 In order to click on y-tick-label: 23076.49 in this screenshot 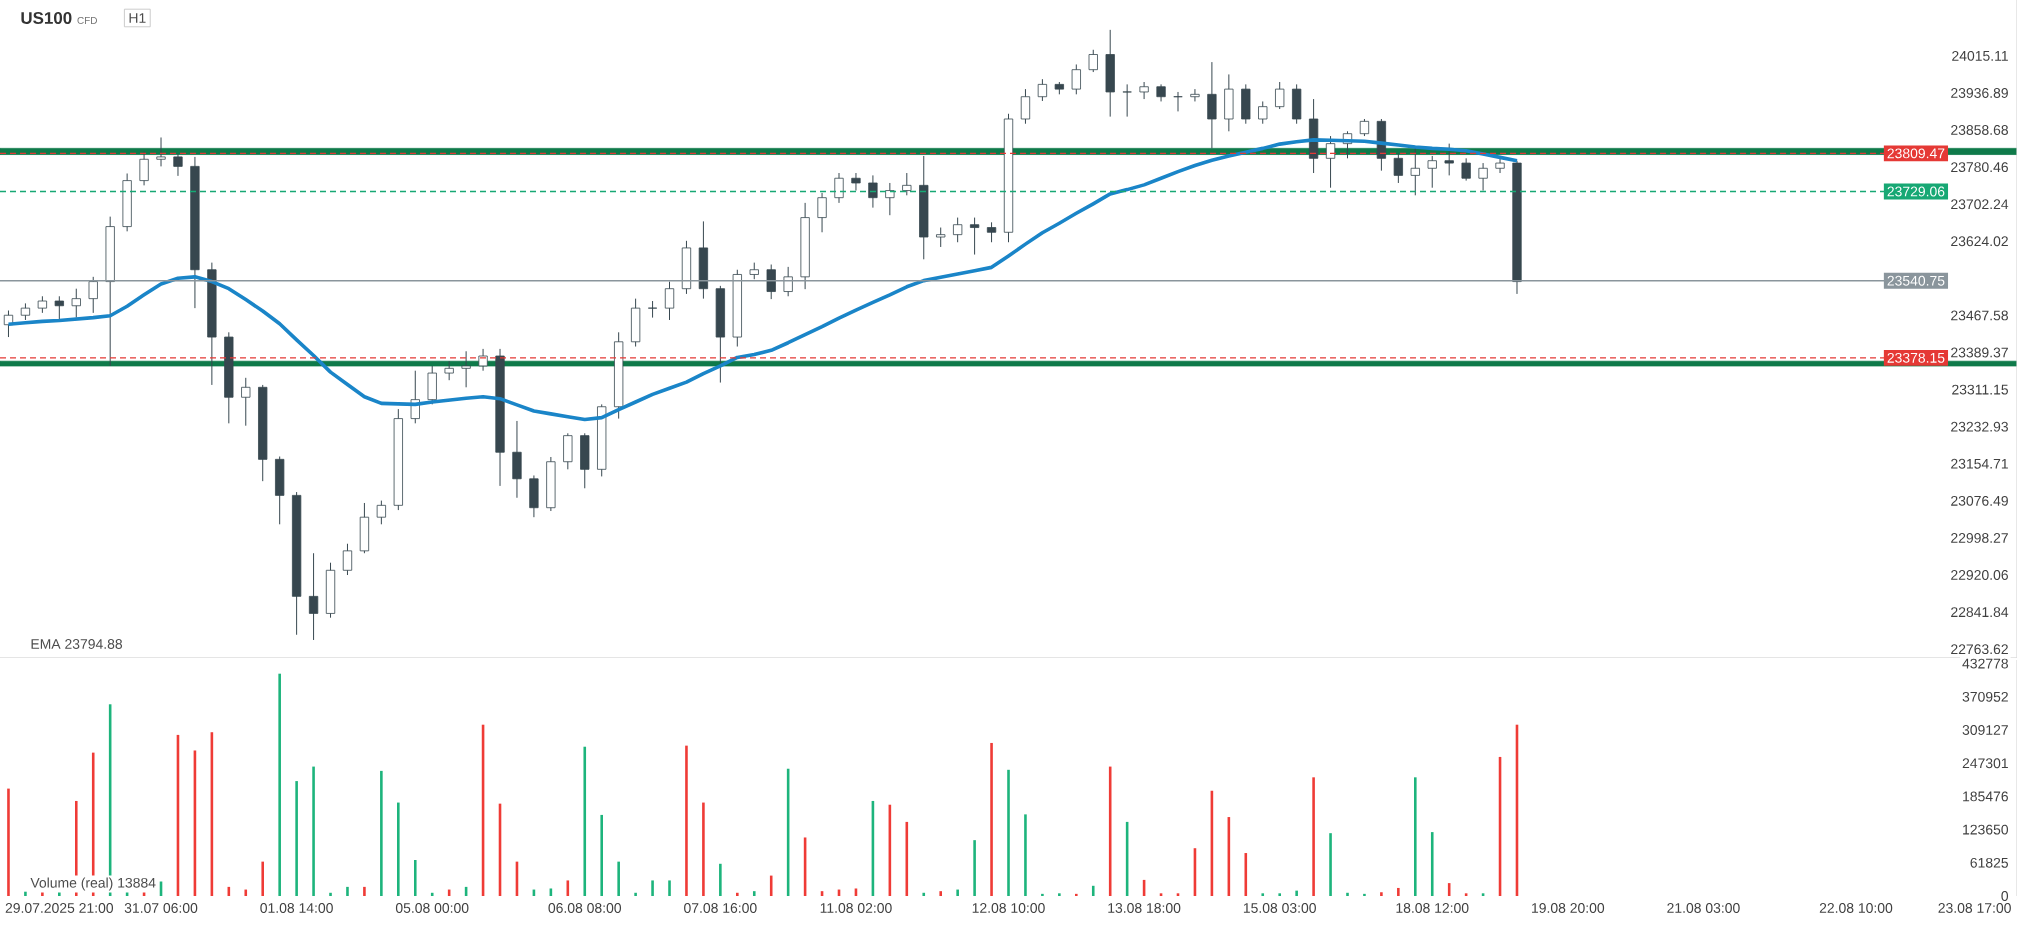, I will do `click(1979, 500)`.